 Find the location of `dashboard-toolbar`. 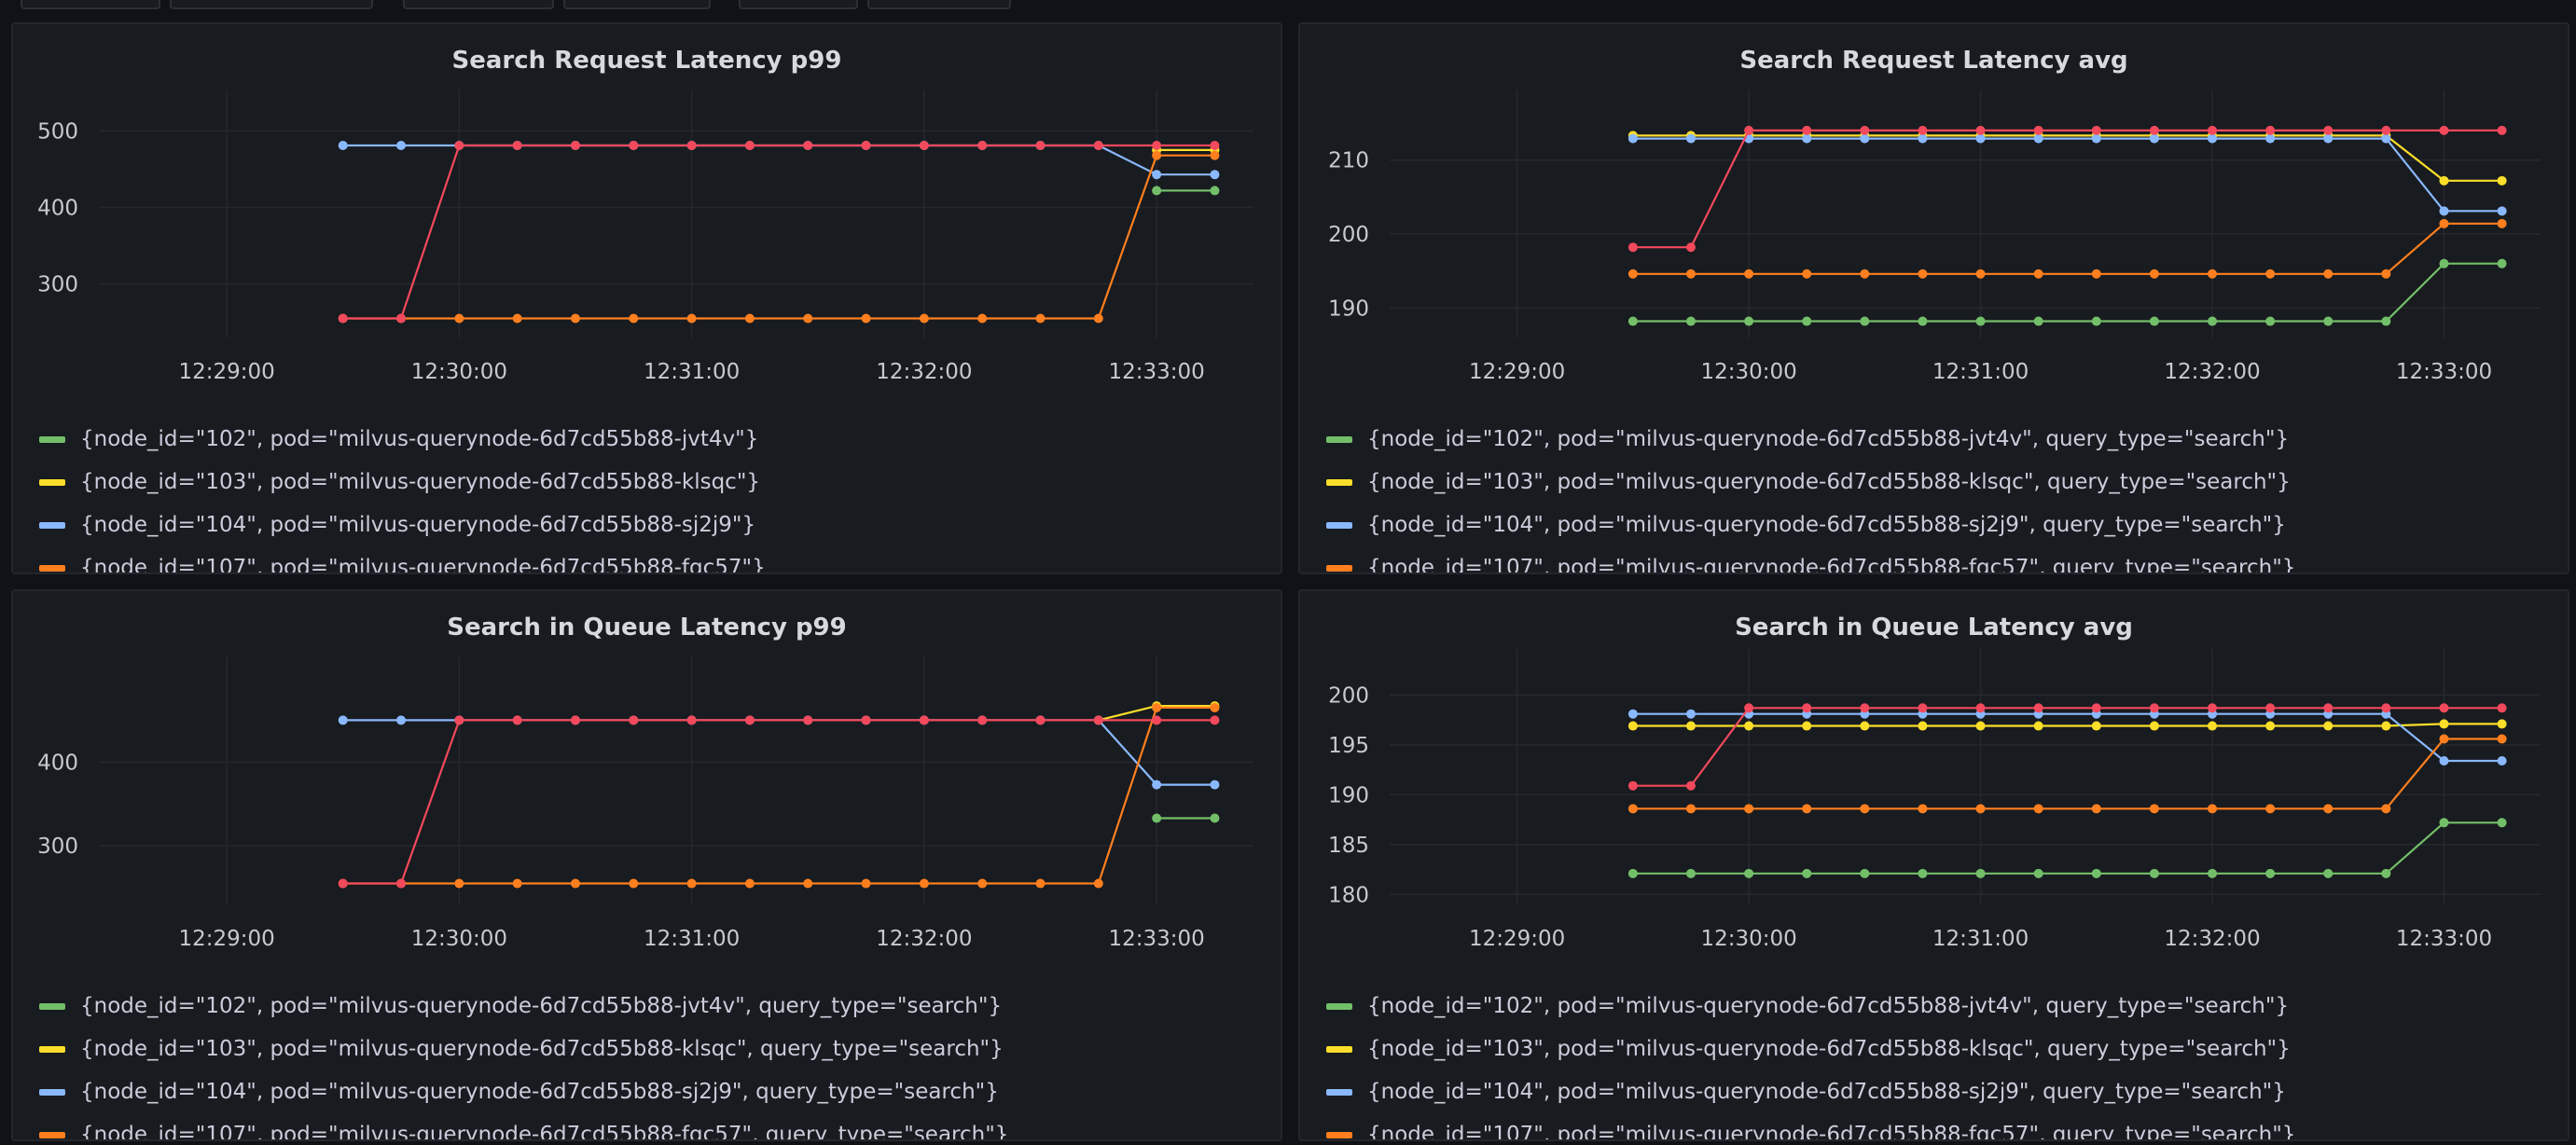

dashboard-toolbar is located at coordinates (1288, 4).